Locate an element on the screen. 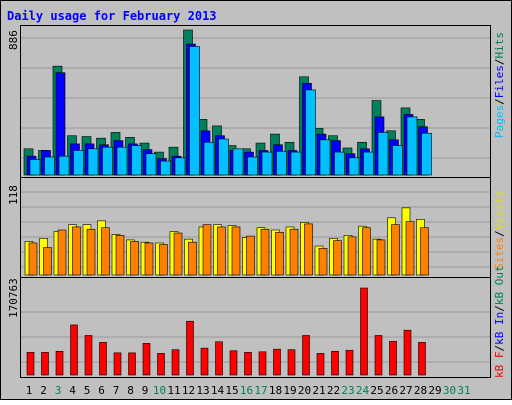 The width and height of the screenshot is (512, 405). x-tick-label-day-11: 11 is located at coordinates (173, 390).